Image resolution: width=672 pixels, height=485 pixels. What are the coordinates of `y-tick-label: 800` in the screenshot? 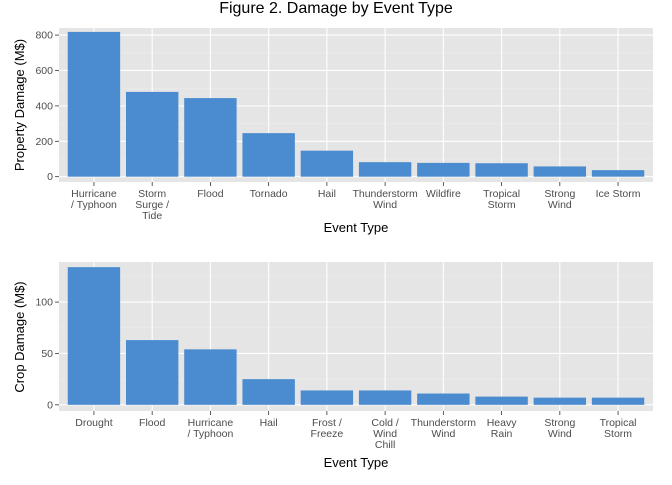 It's located at (44, 36).